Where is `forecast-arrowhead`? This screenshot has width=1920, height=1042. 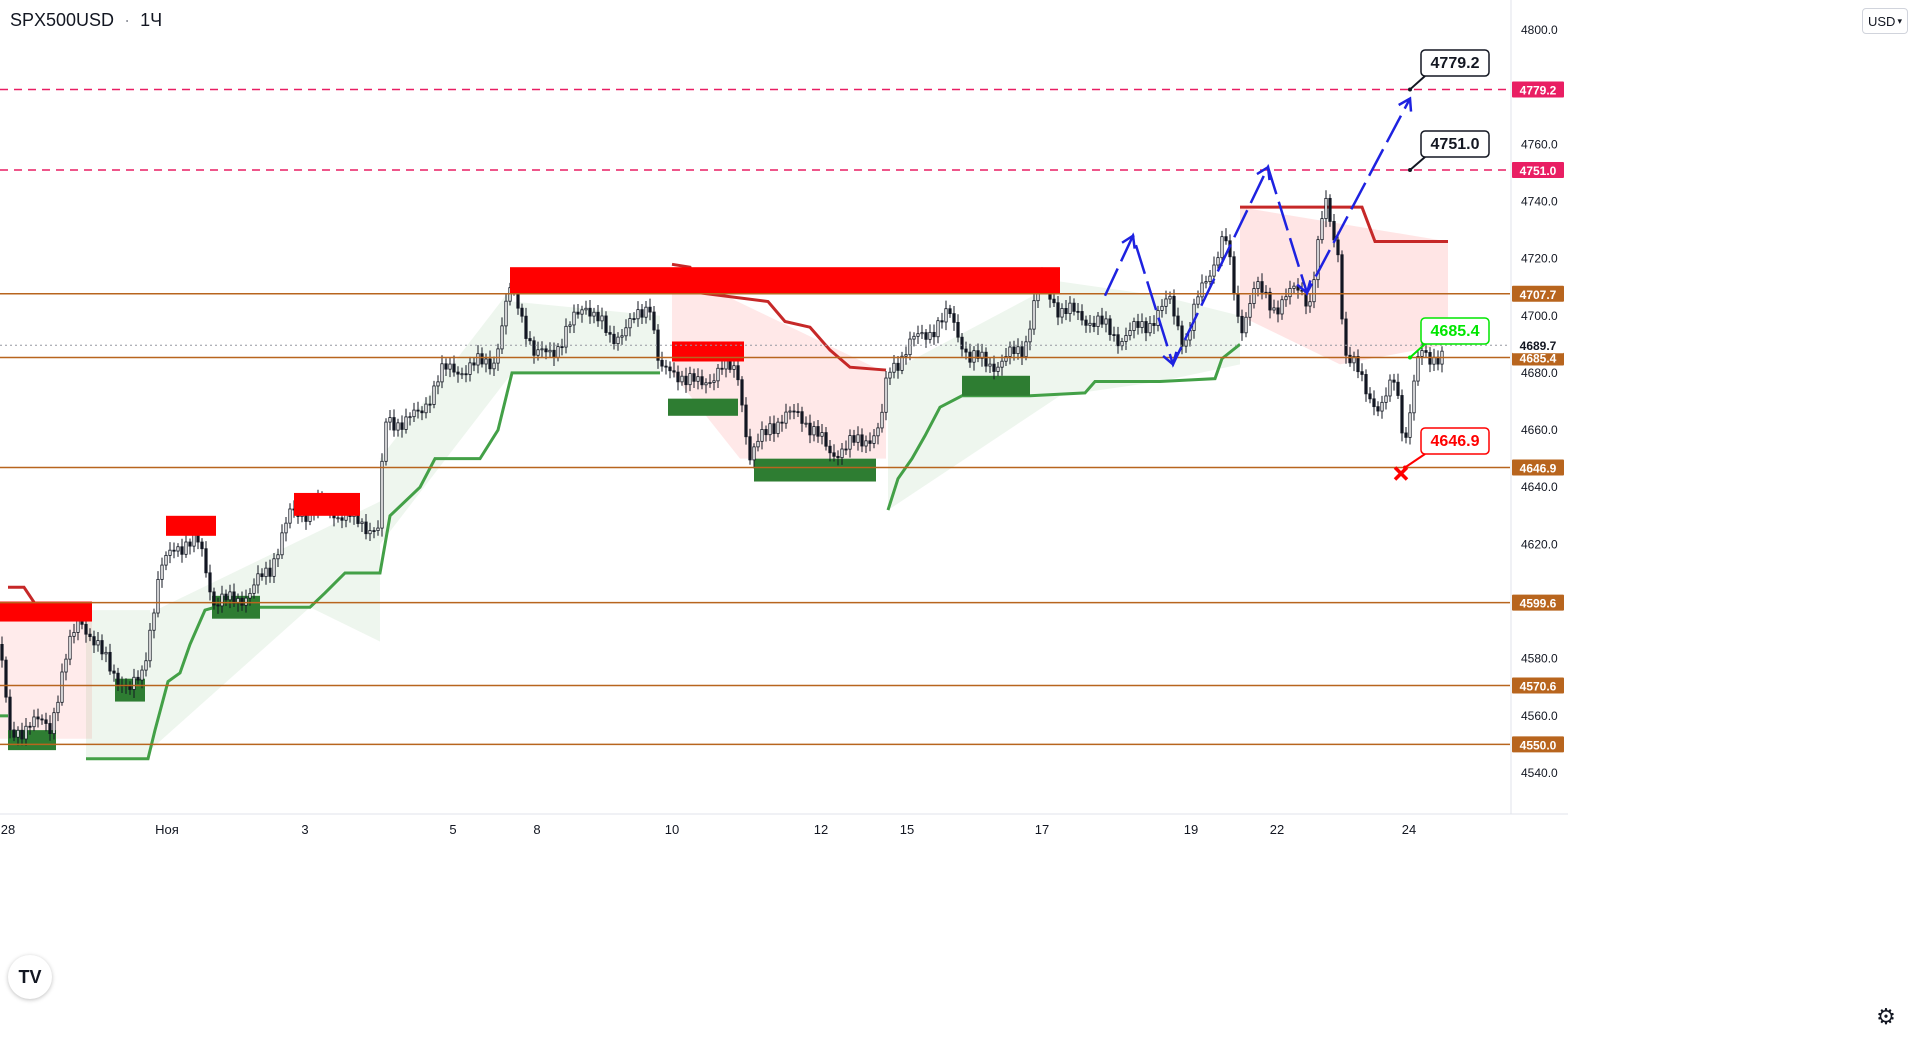
forecast-arrowhead is located at coordinates (1304, 288).